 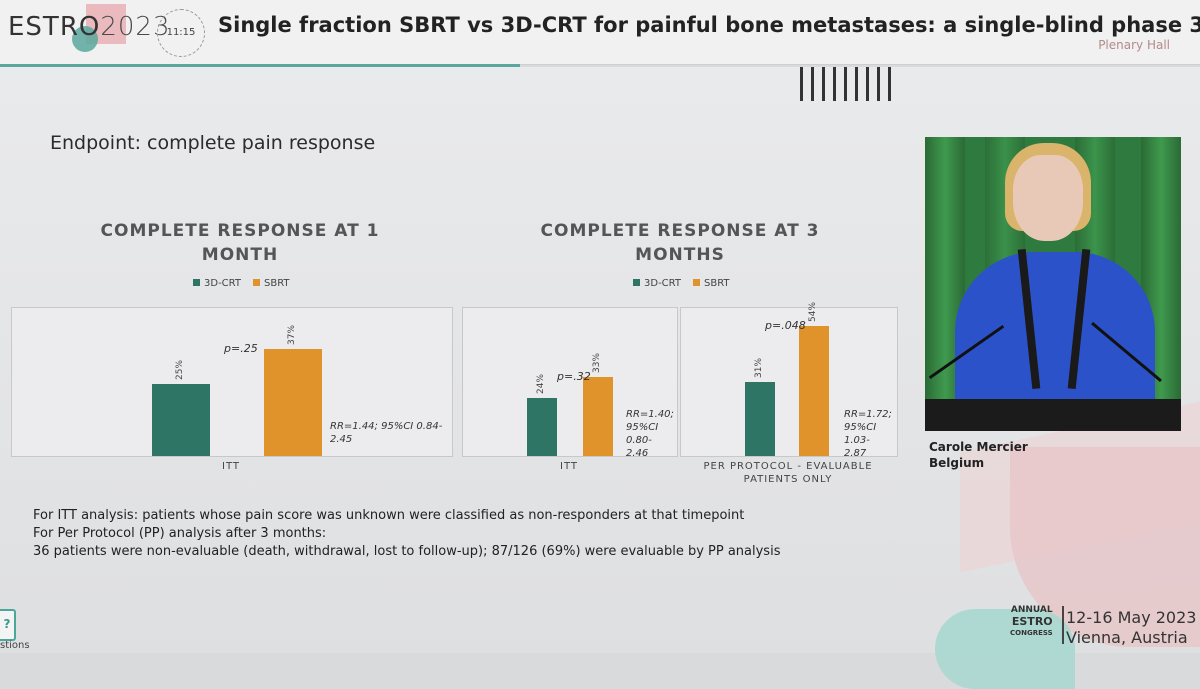 I want to click on questions-label: stions, so click(x=15, y=645).